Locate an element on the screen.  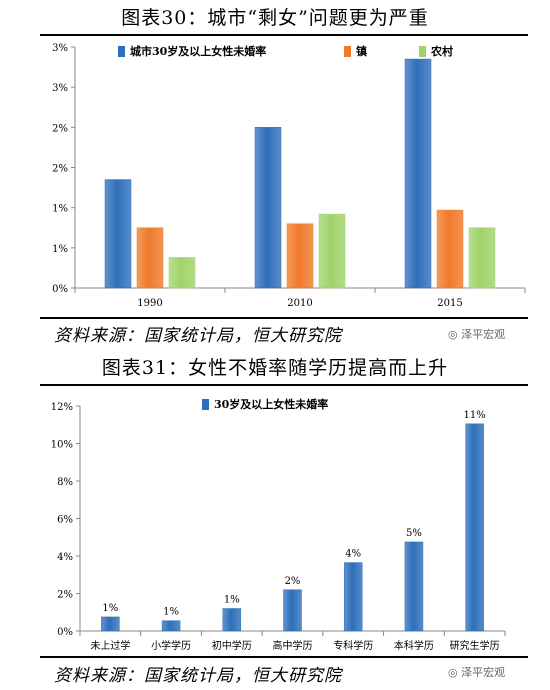
data-label: 11% is located at coordinates (475, 415).